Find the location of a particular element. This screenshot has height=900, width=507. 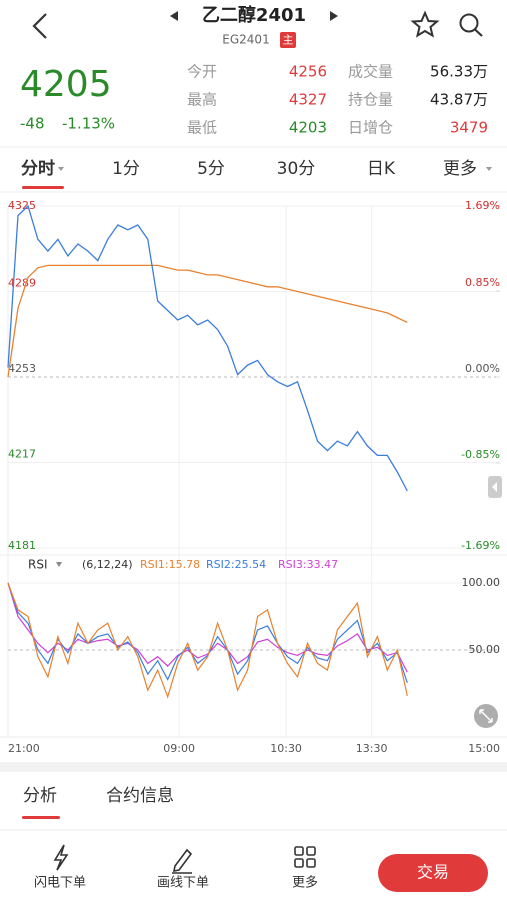

detail-tab: 合约信息 is located at coordinates (140, 796).